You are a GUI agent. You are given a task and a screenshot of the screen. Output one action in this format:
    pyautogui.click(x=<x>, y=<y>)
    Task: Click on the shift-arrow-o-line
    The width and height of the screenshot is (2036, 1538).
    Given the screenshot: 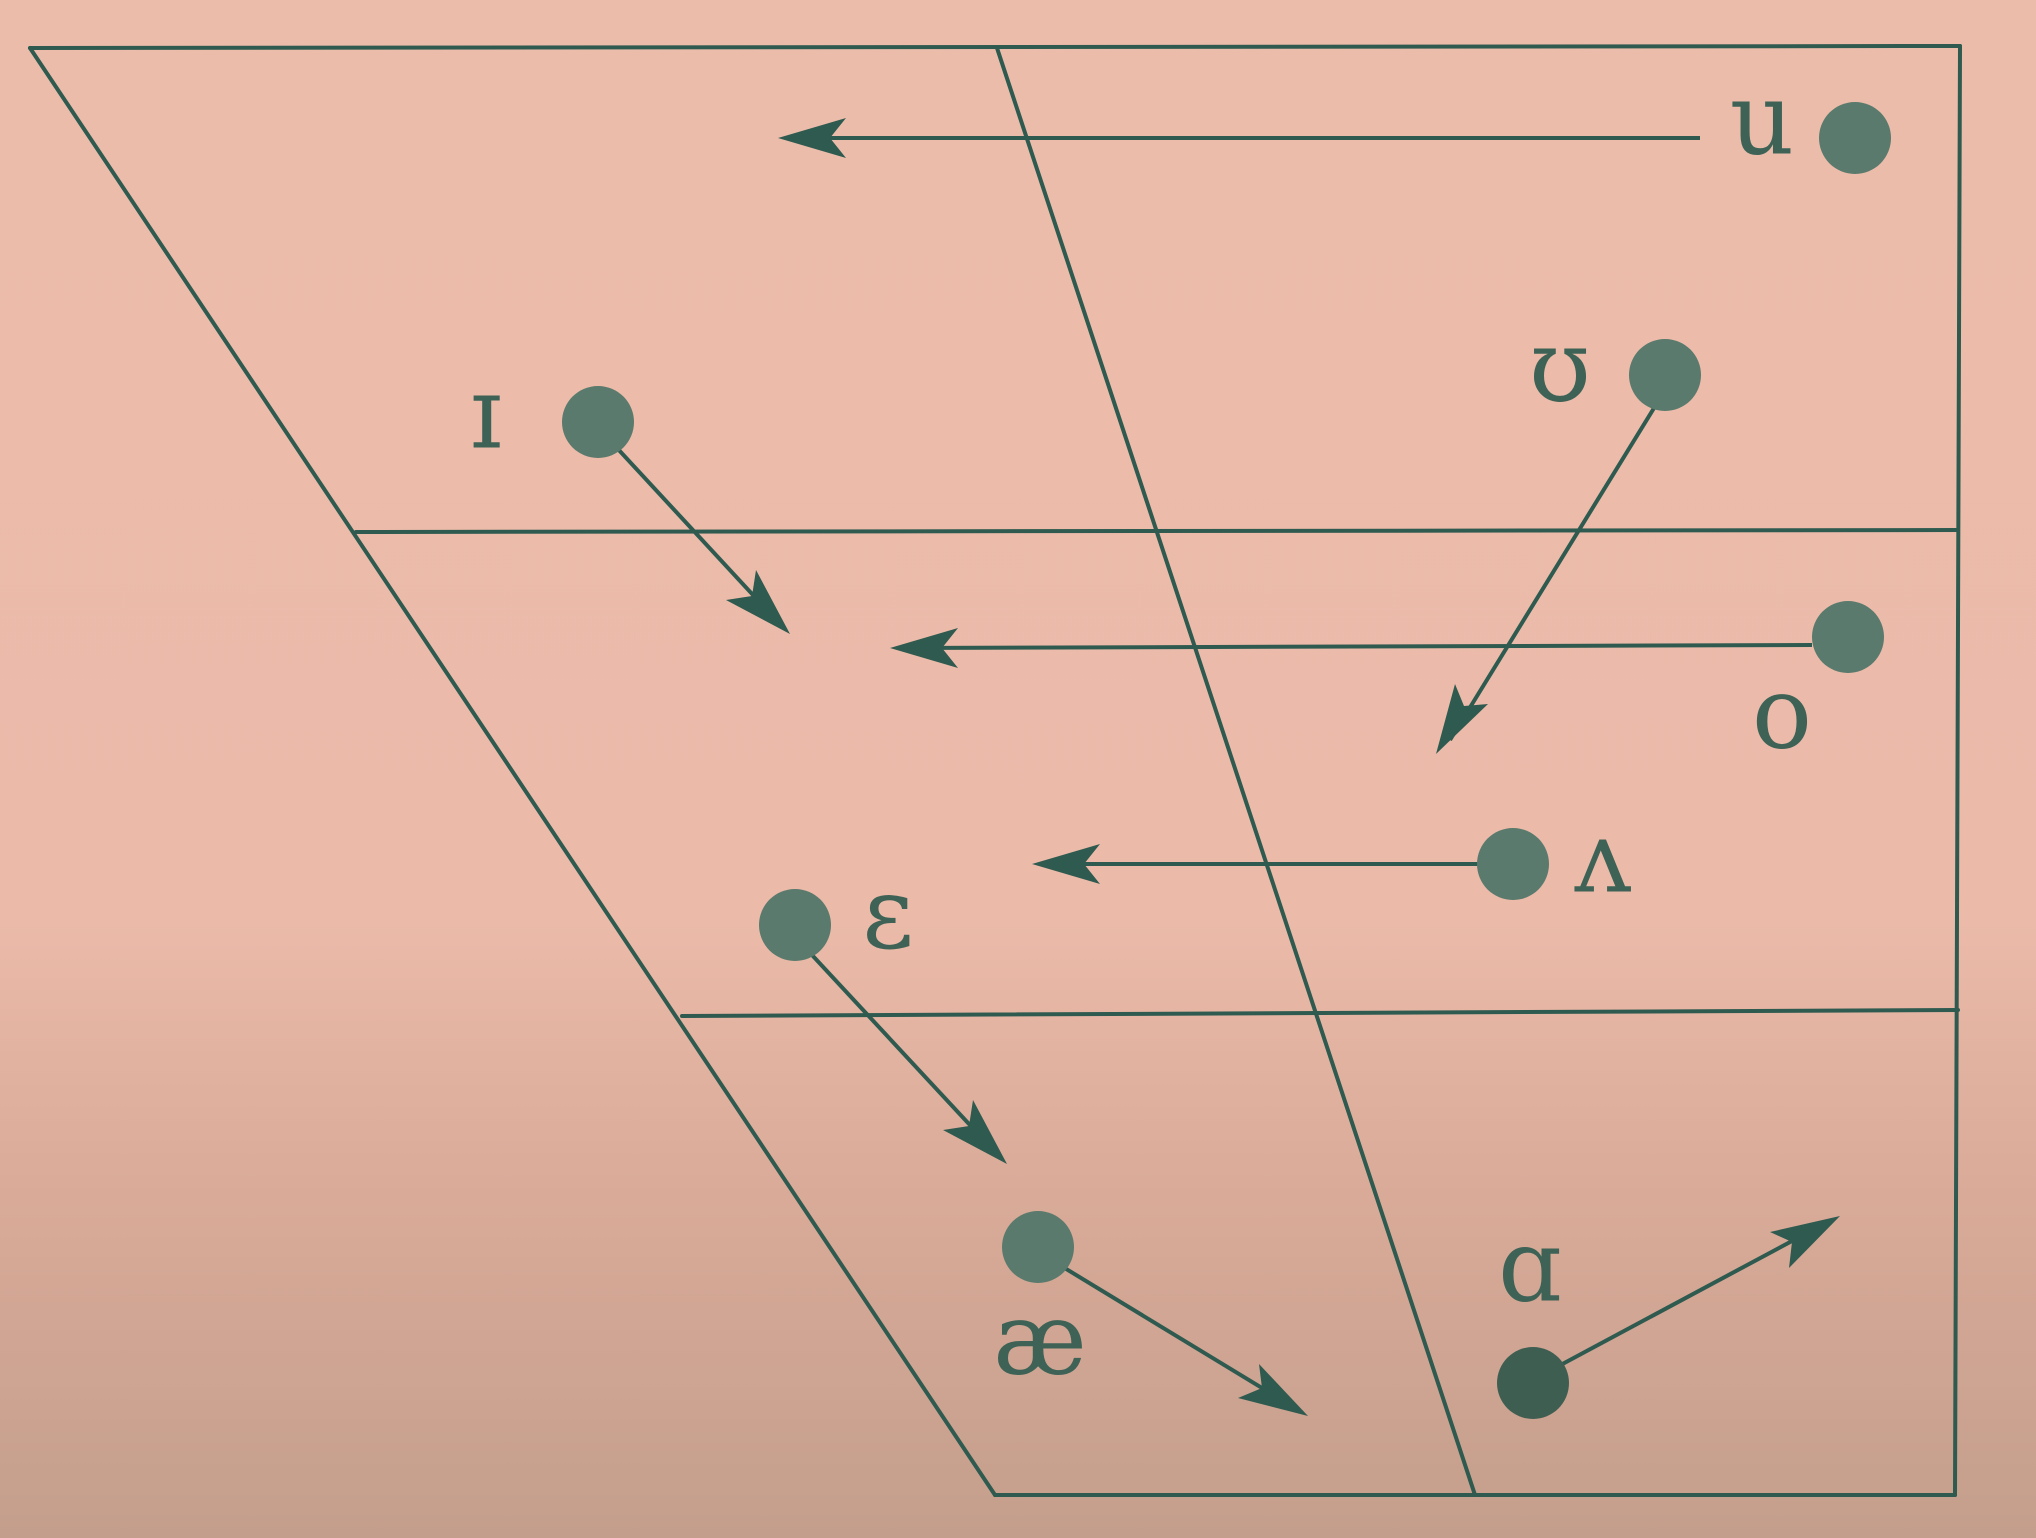 What is the action you would take?
    pyautogui.click(x=1358, y=646)
    